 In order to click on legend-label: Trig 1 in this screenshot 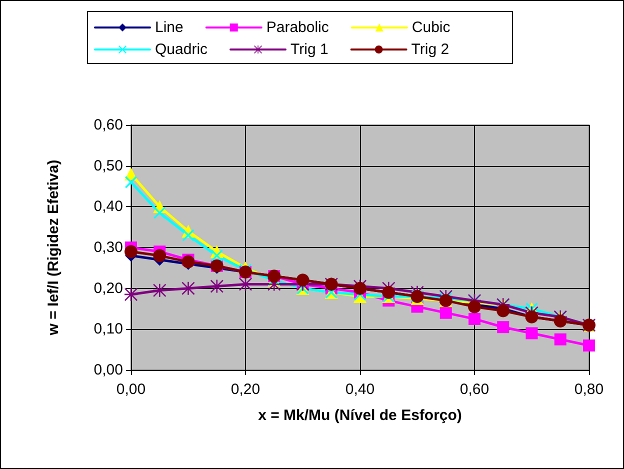, I will do `click(309, 49)`.